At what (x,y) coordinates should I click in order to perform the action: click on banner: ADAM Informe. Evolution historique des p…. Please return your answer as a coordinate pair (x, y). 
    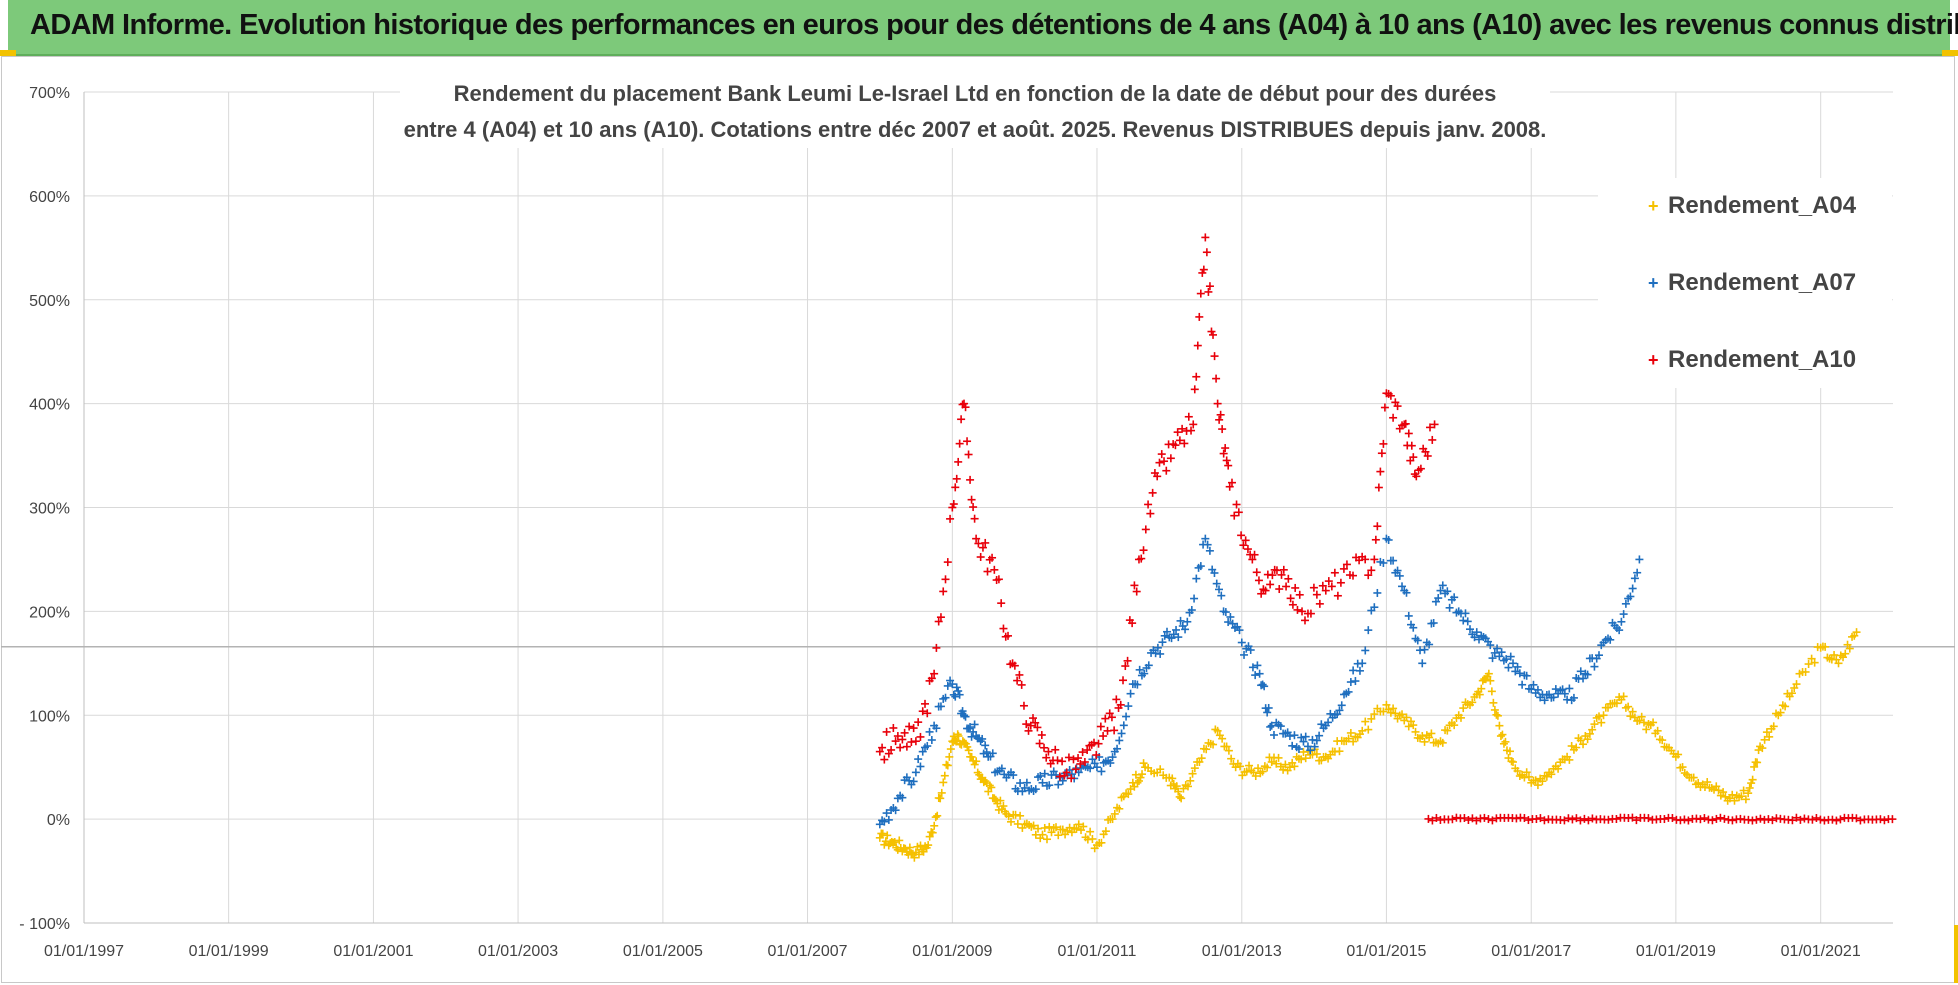
    Looking at the image, I should click on (983, 28).